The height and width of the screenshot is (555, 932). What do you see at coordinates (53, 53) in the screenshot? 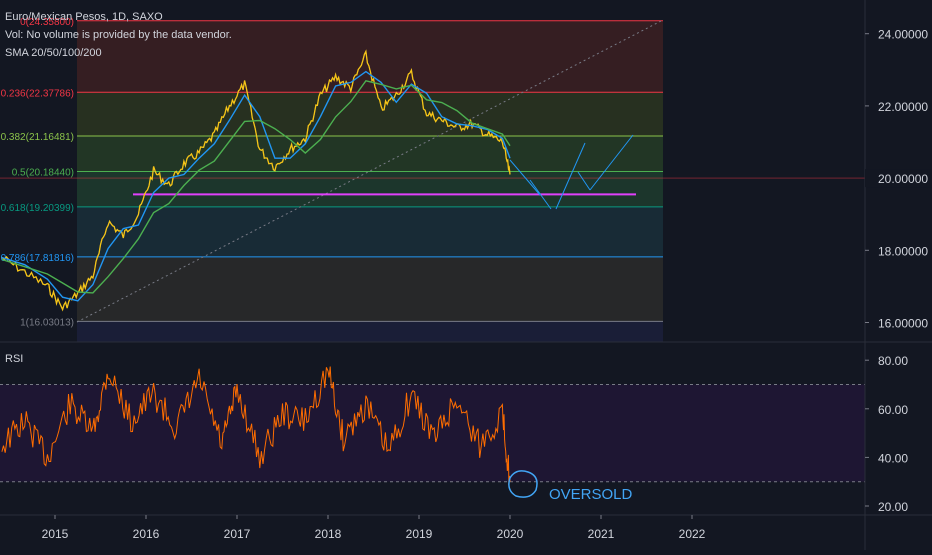
I see `indicator-legend: SMA 20/50/100/200` at bounding box center [53, 53].